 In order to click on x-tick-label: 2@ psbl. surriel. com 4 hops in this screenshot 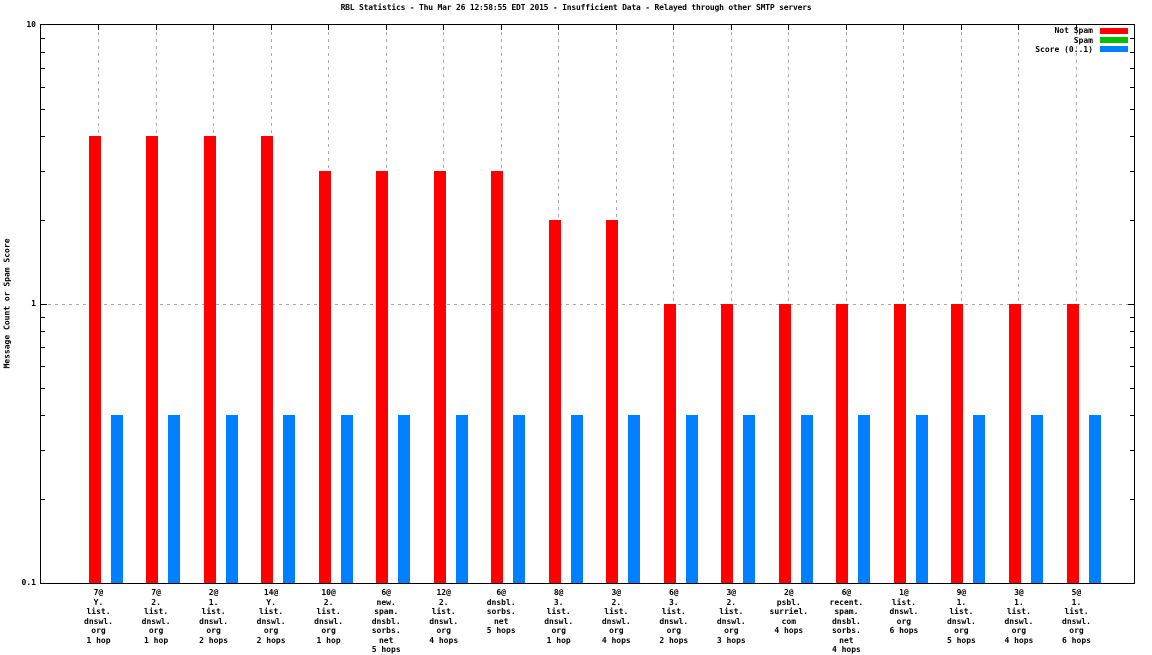, I will do `click(789, 611)`.